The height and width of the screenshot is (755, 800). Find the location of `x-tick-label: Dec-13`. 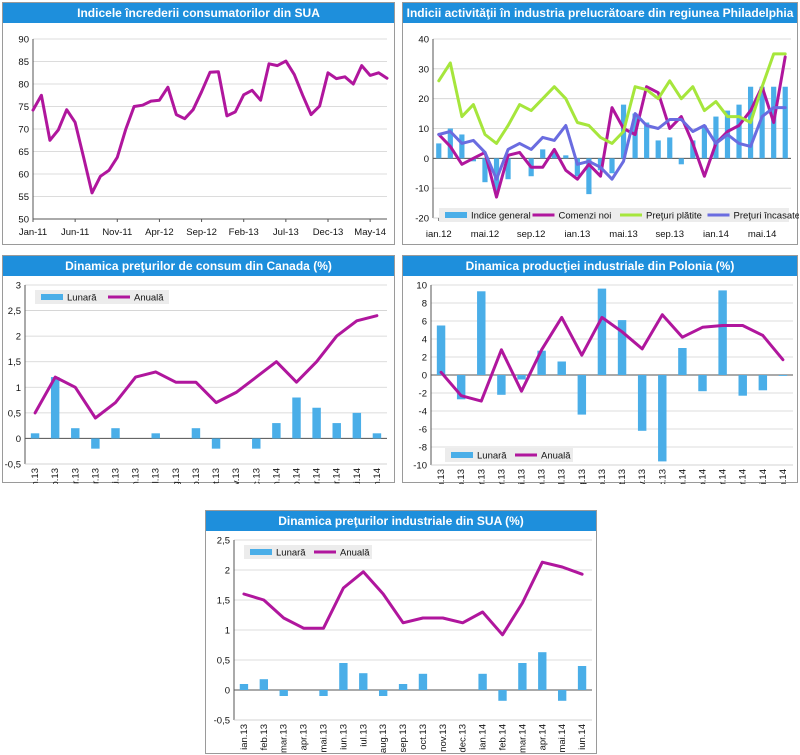

x-tick-label: Dec-13 is located at coordinates (328, 232).